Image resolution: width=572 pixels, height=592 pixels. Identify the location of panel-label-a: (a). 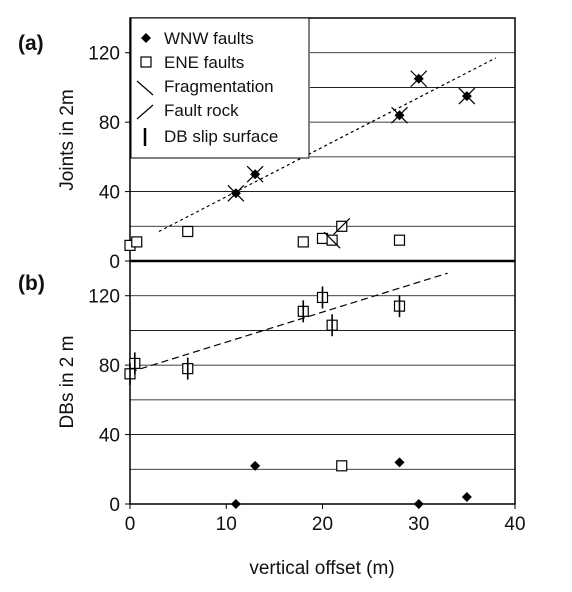
(31, 43).